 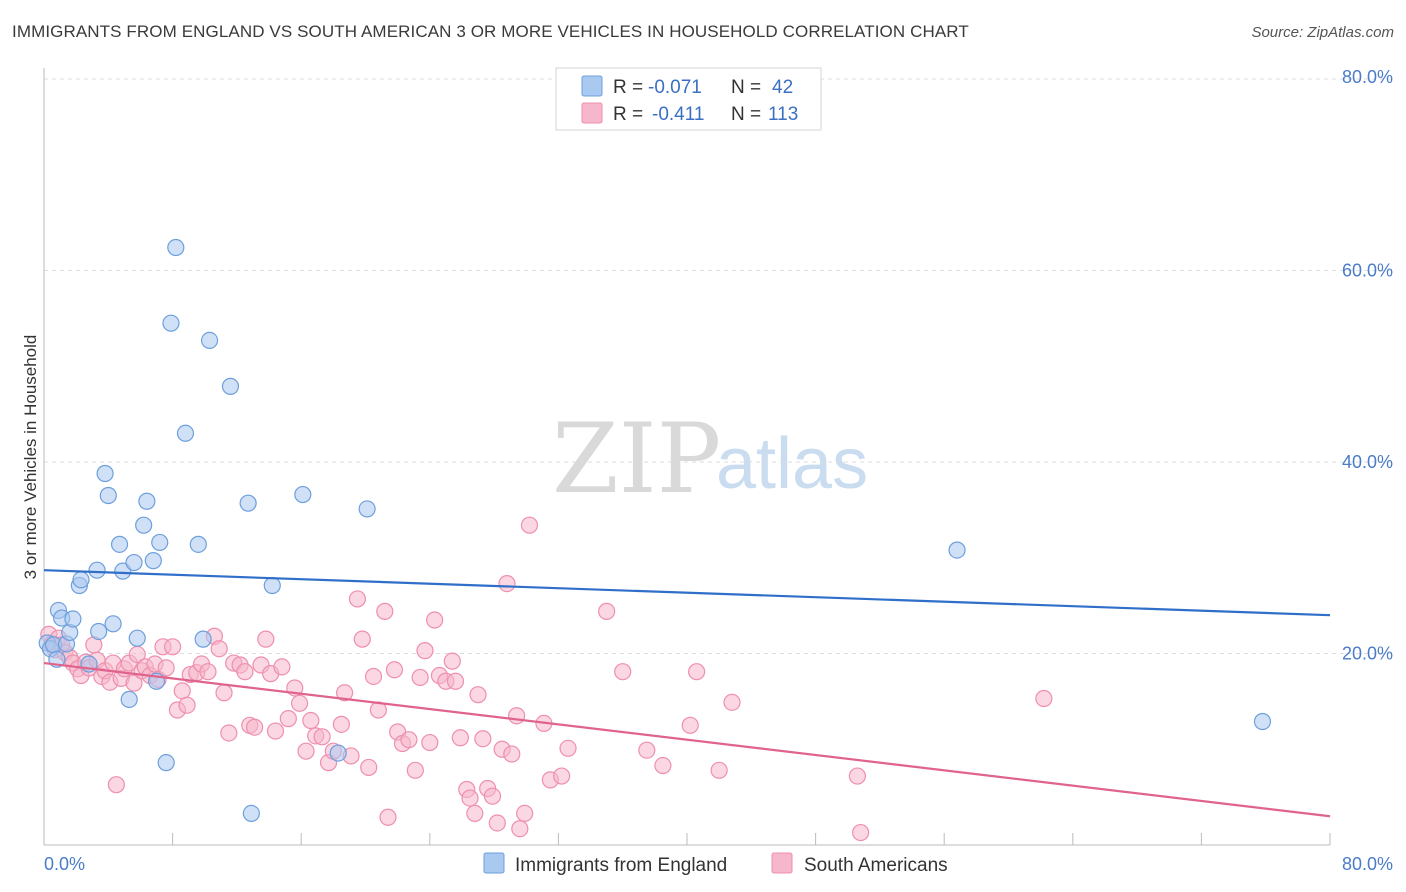 What do you see at coordinates (628, 87) in the screenshot?
I see `legend-r-label-1: R =` at bounding box center [628, 87].